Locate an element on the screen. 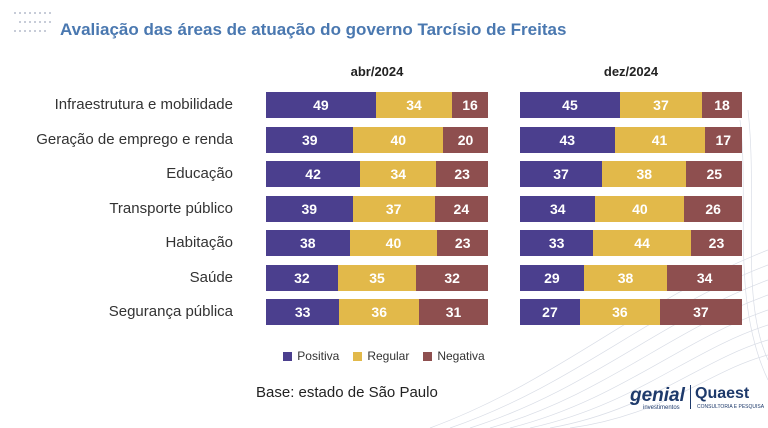  stacked-bar: 34 40 26 is located at coordinates (631, 208).